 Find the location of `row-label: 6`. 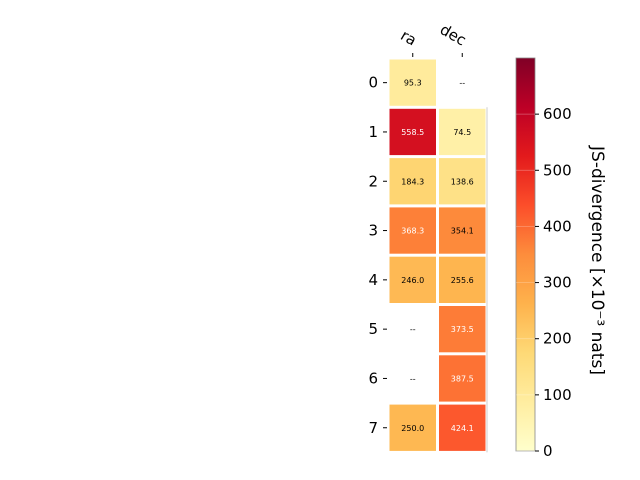

row-label: 6 is located at coordinates (373, 378).